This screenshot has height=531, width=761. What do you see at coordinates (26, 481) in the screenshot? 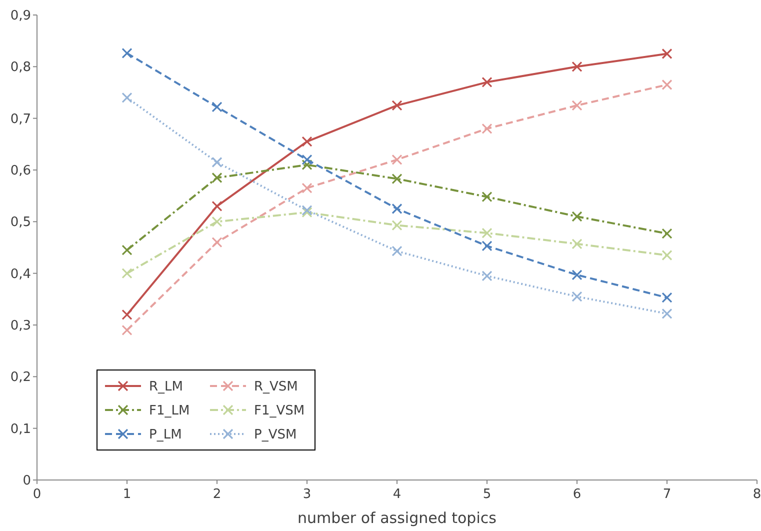
I see `y-tick-label: 0` at bounding box center [26, 481].